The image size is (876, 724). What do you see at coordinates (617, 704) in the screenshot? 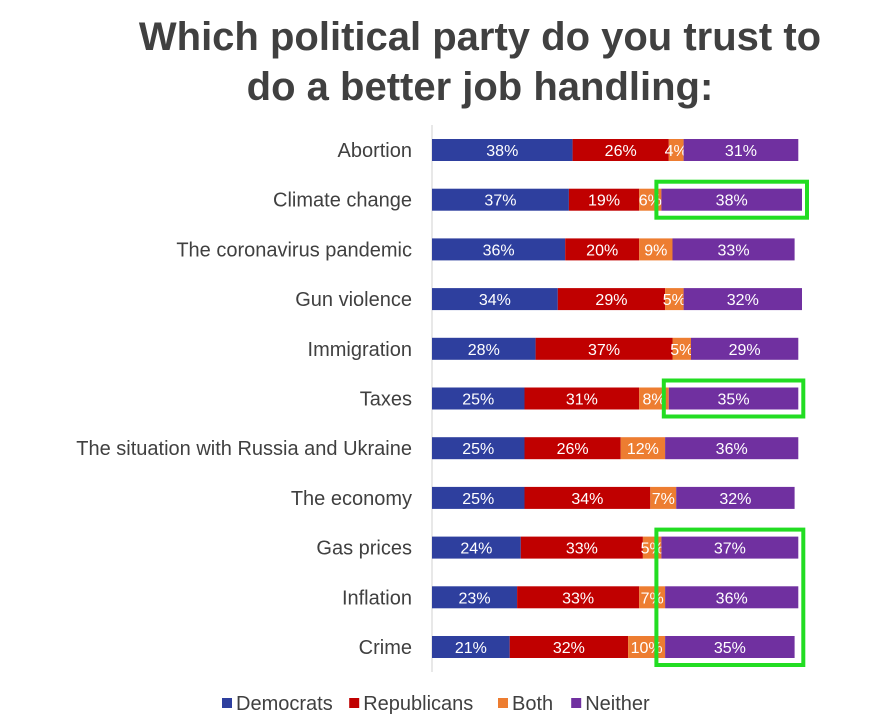
I see `legend-label: Neither` at bounding box center [617, 704].